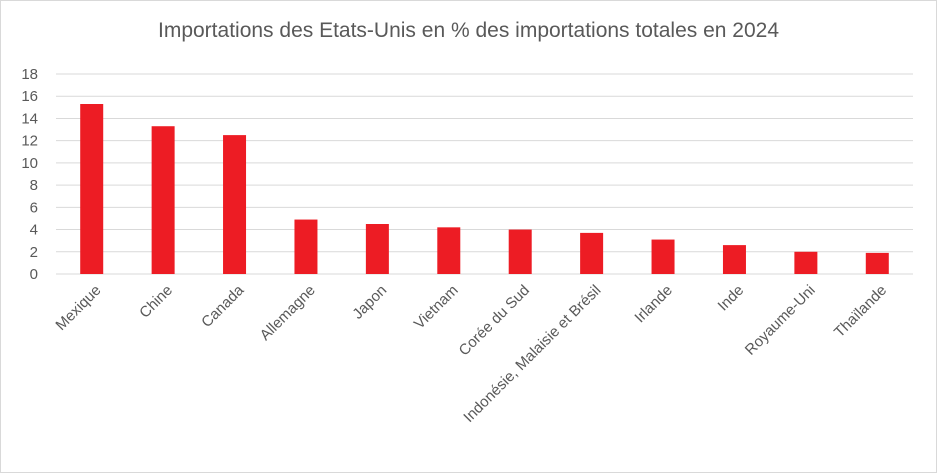 The width and height of the screenshot is (937, 473). I want to click on x-tick-label: Indonésie, Malaisie et Brésil, so click(532, 354).